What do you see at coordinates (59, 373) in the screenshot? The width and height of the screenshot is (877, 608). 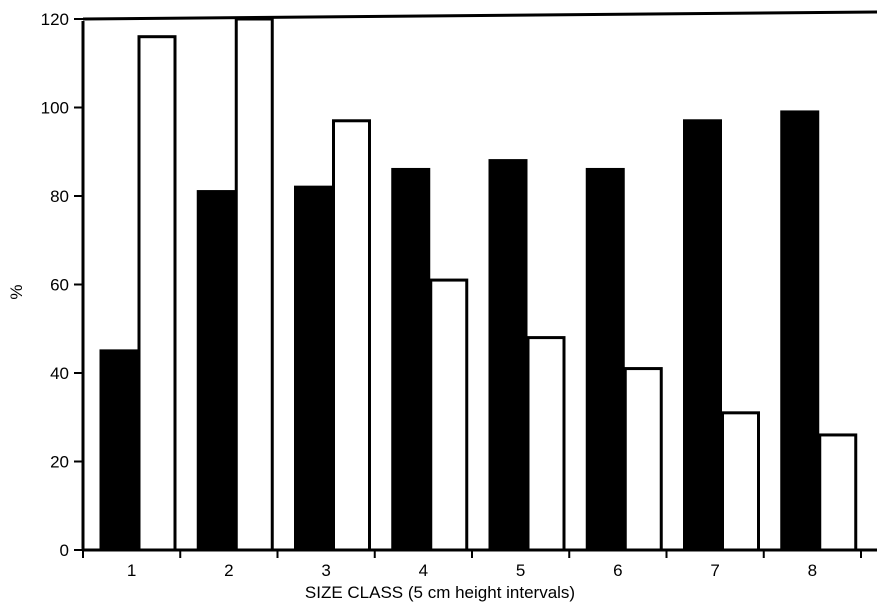 I see `y-tick-label: 40` at bounding box center [59, 373].